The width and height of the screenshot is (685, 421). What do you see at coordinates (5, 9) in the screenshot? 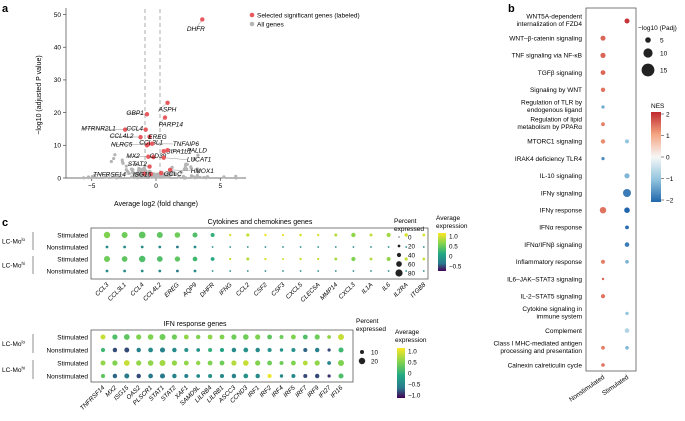
I see `panel-a-label: a` at bounding box center [5, 9].